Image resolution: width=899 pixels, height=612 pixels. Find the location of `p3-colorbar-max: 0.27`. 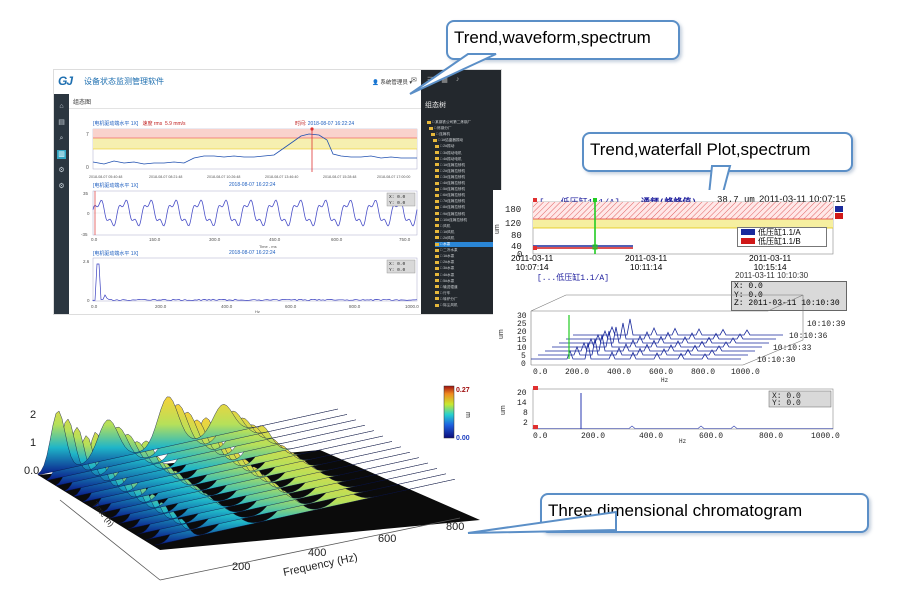

p3-colorbar-max: 0.27 is located at coordinates (463, 390).